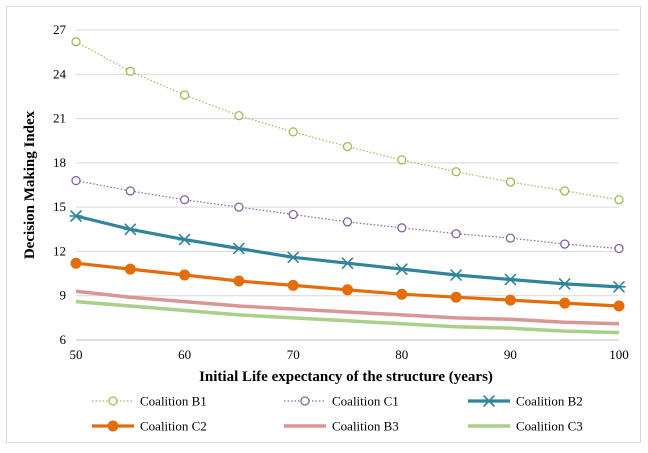  What do you see at coordinates (510, 354) in the screenshot?
I see `x-tick-90: 90` at bounding box center [510, 354].